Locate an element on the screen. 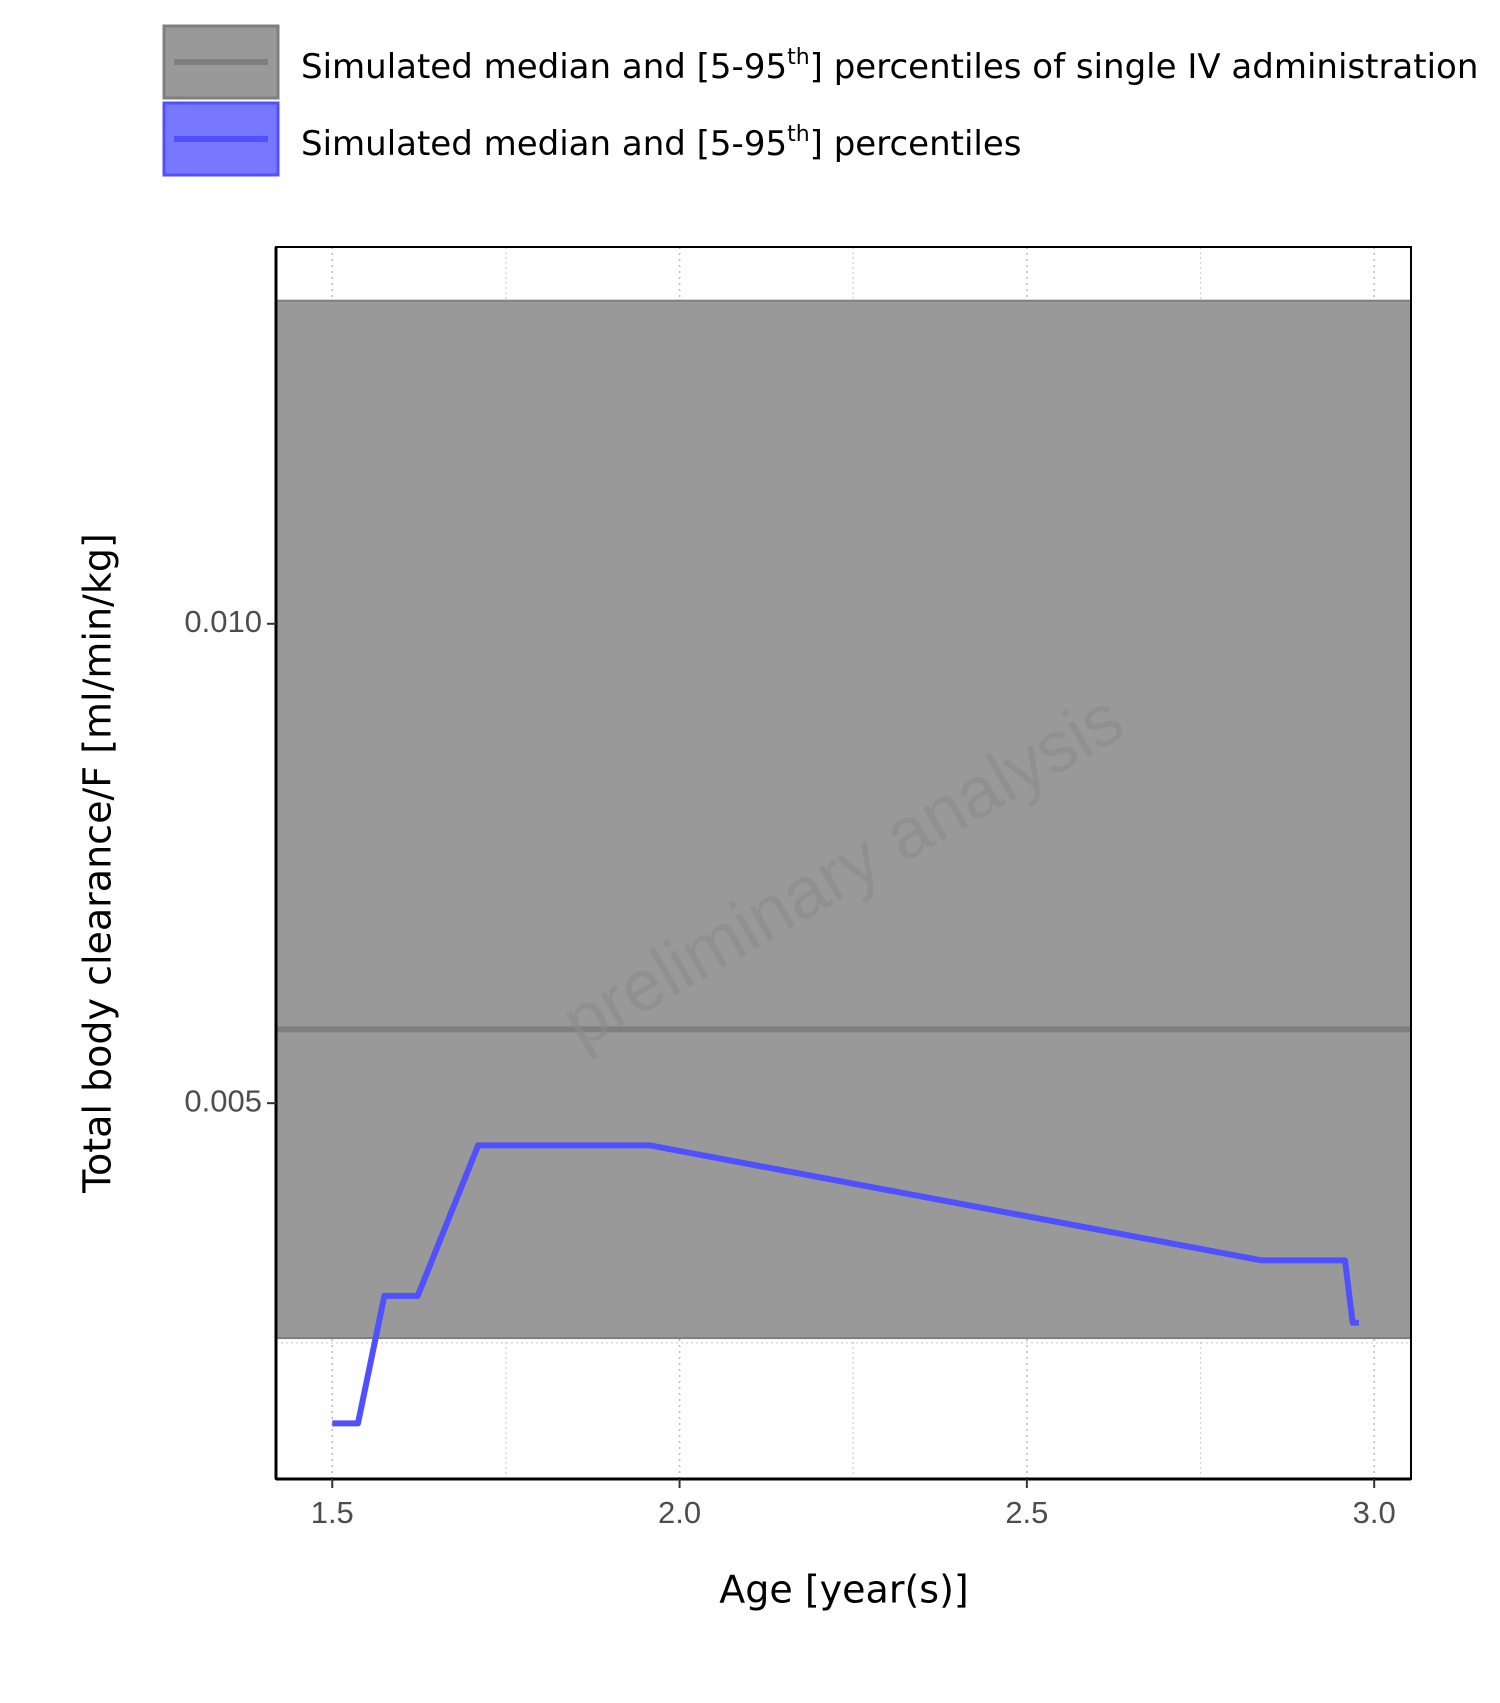  x-tick-label: 3.0 is located at coordinates (1374, 1512).